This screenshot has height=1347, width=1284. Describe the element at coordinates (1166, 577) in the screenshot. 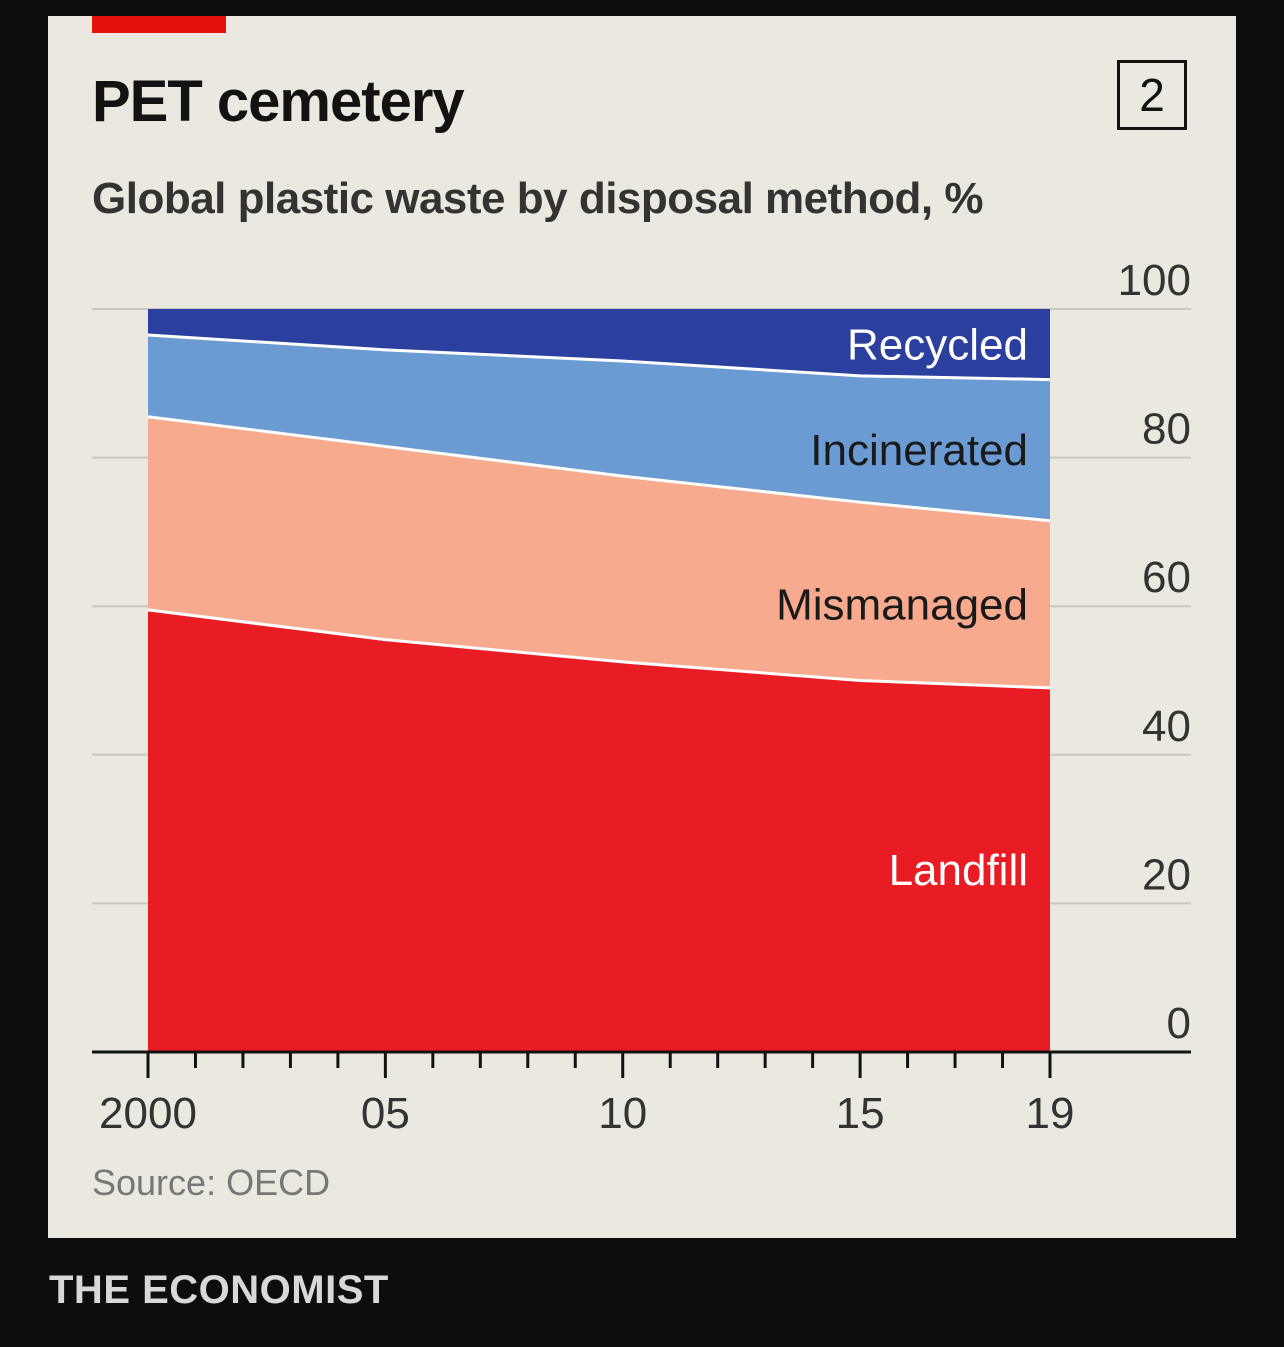

I see `y-tick-label-60: 60` at that location.